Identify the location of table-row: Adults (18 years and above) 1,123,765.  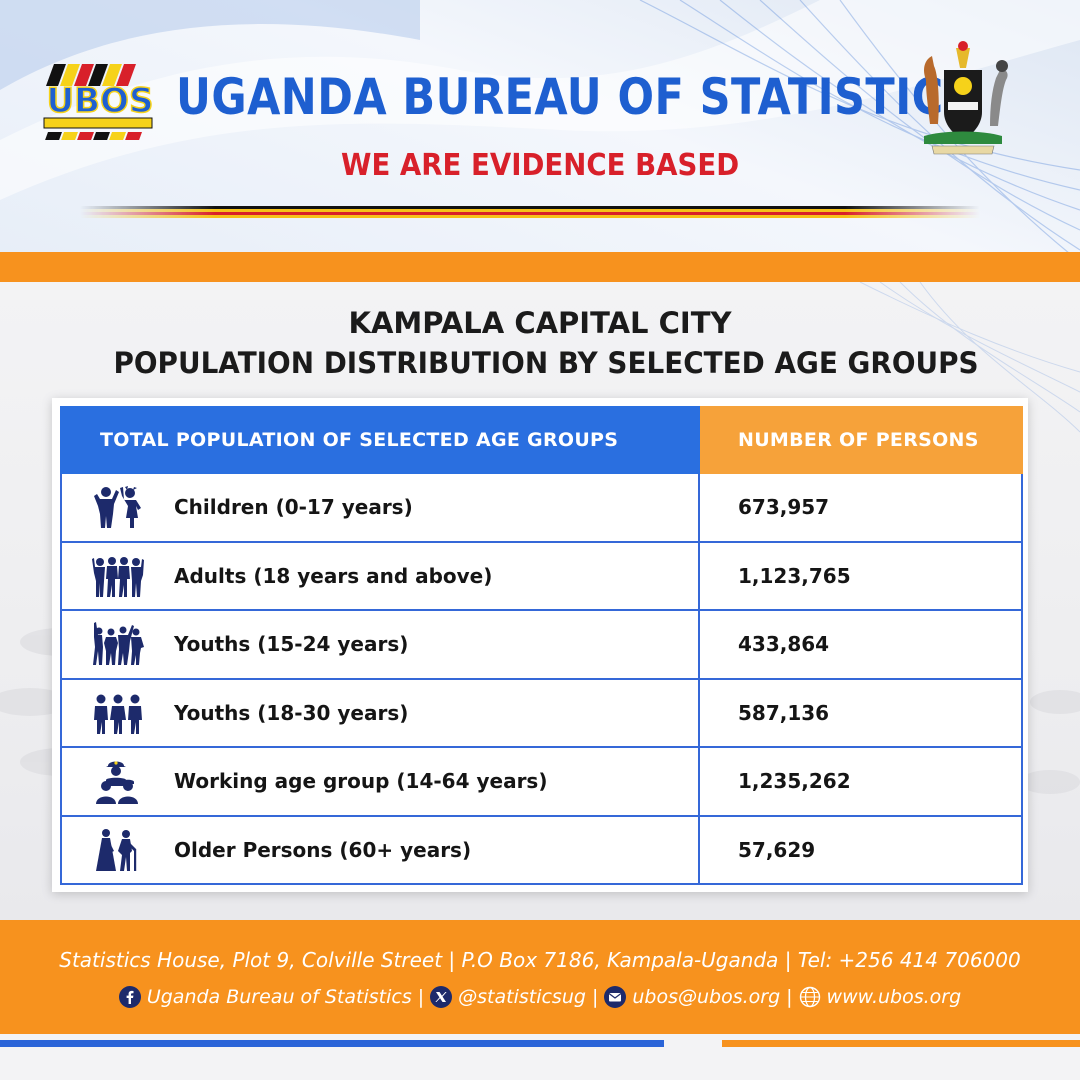
(541, 575).